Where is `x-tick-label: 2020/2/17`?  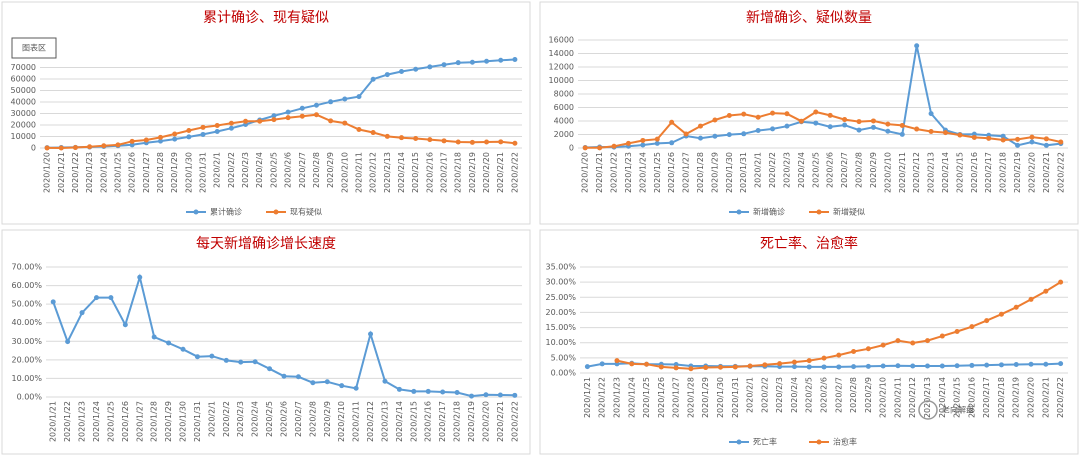
x-tick-label: 2020/2/17 is located at coordinates (986, 397).